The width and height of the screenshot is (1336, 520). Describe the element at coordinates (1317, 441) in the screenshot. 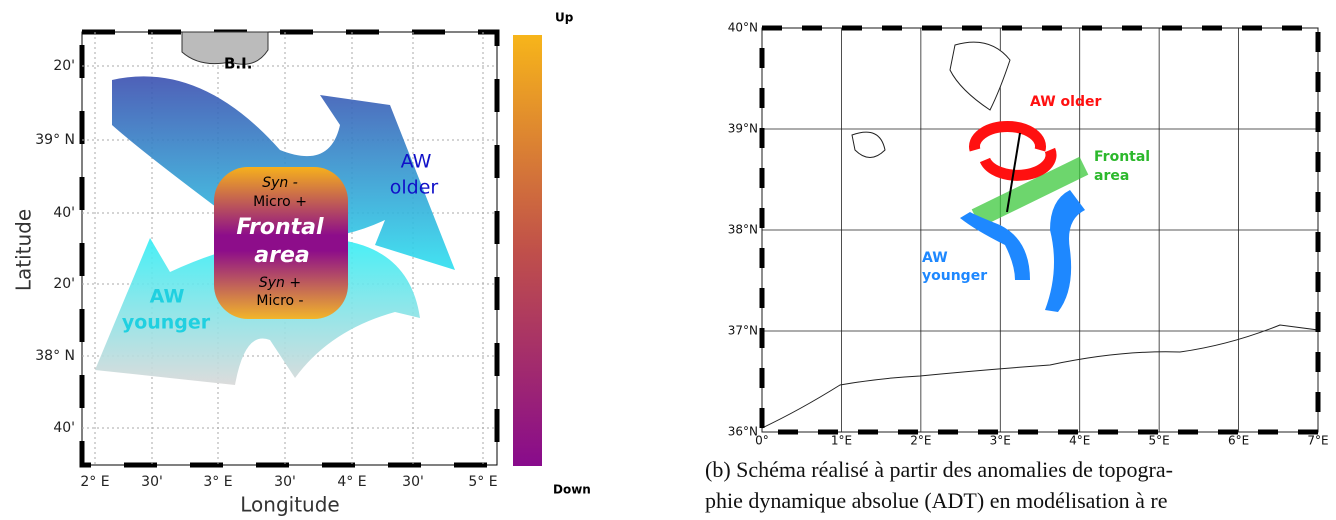

I see `x-tick-label: 7°E` at that location.